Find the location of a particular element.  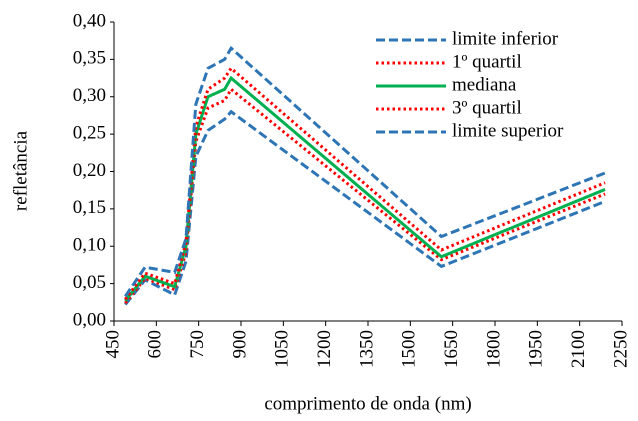

y-tick-label: 0,10 is located at coordinates (89, 245).